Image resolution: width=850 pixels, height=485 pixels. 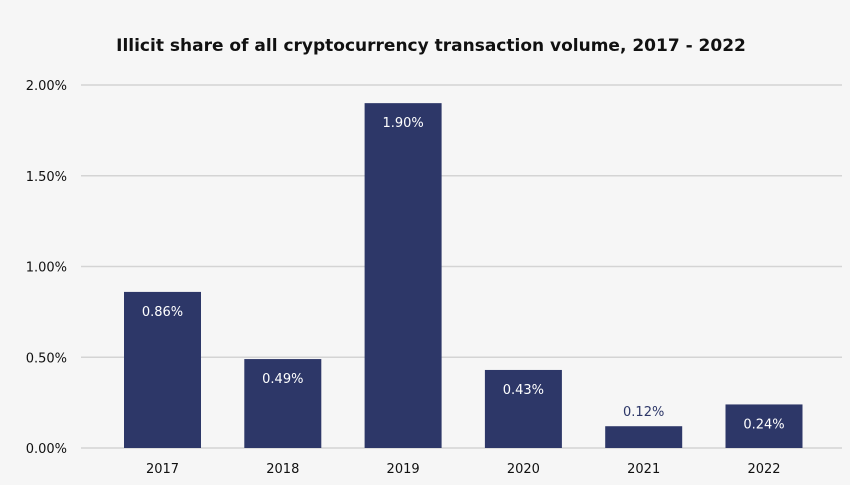 I want to click on bar-2019, so click(x=403, y=276).